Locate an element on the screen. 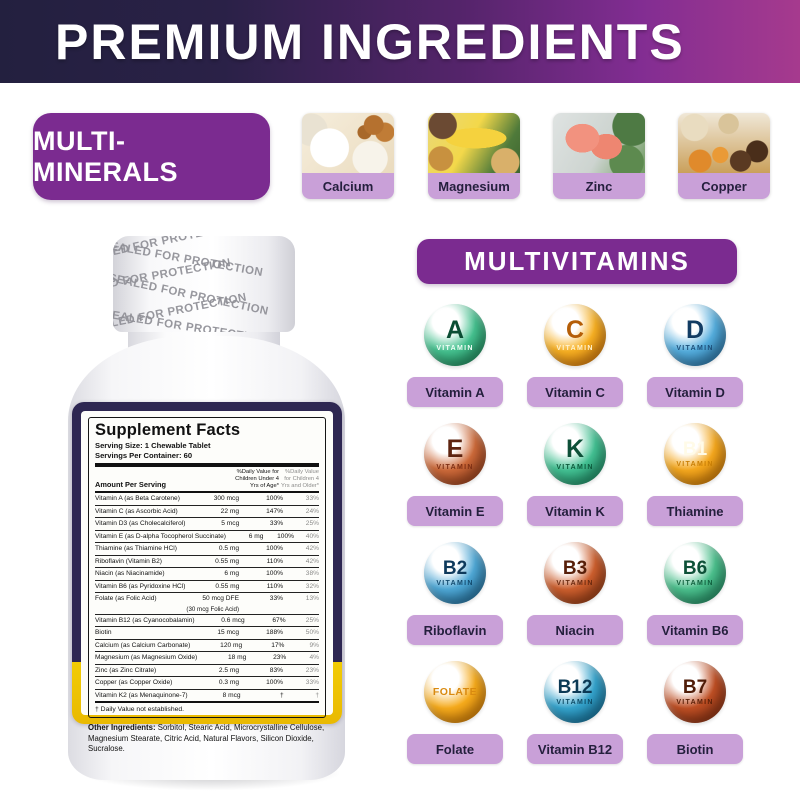  daily-value-under-4: 188% is located at coordinates (274, 633).